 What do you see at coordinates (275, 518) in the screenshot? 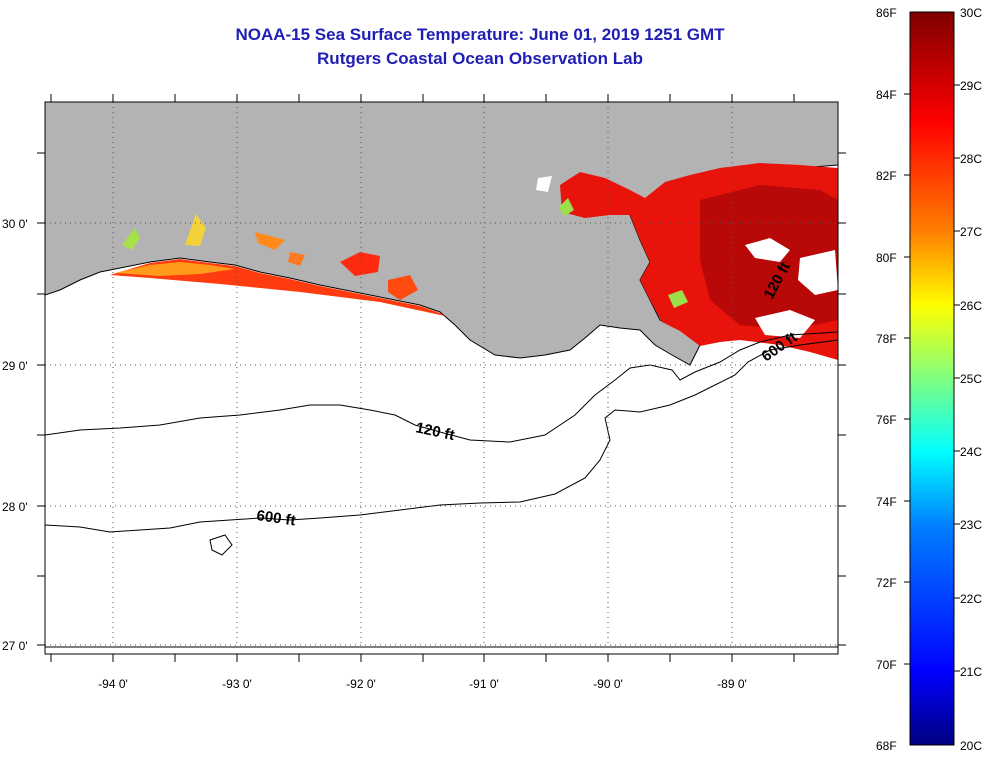
I see `contour-label-600ft: 600 ft` at bounding box center [275, 518].